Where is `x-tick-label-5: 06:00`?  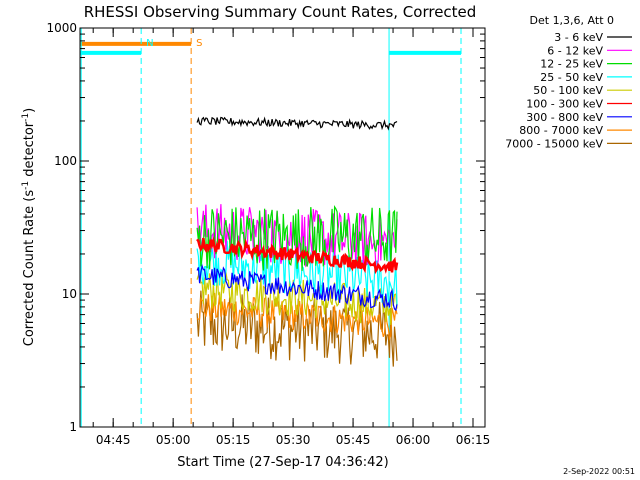 x-tick-label-5: 06:00 is located at coordinates (413, 440).